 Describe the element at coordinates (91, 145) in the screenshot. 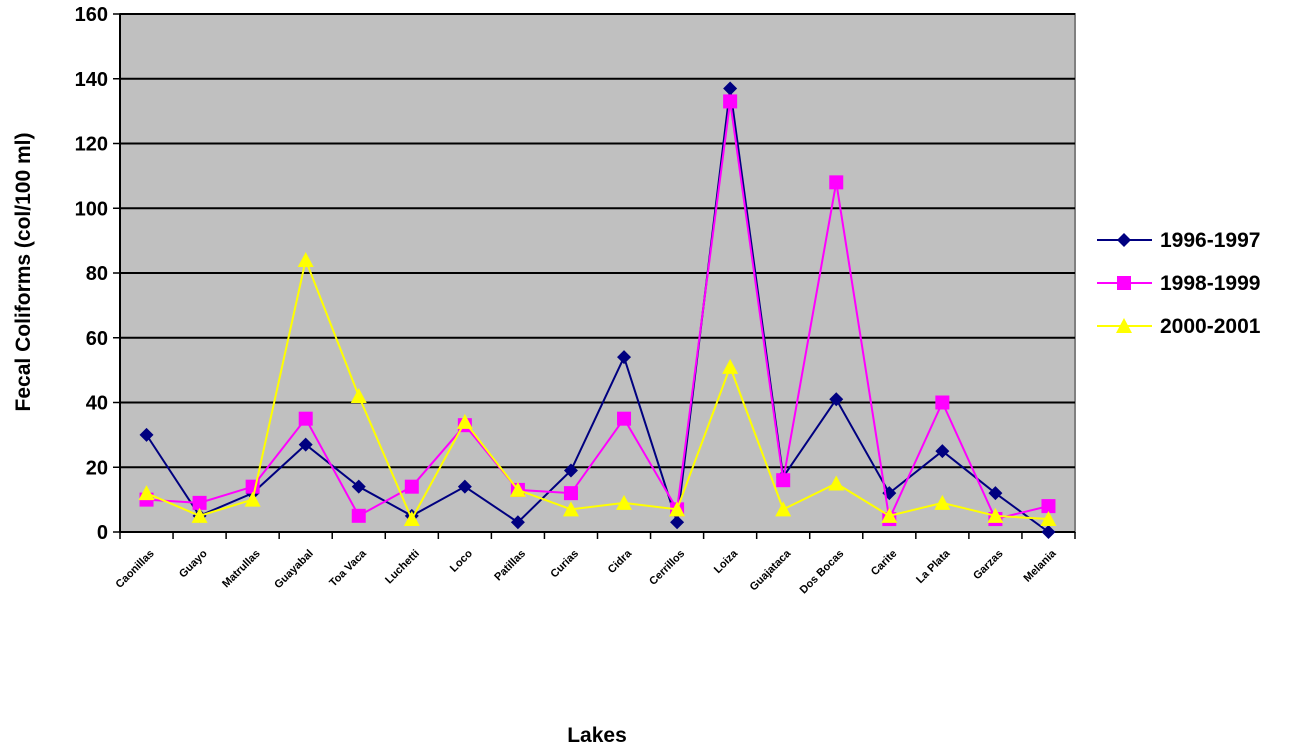

I see `y-tick-label: 120` at that location.